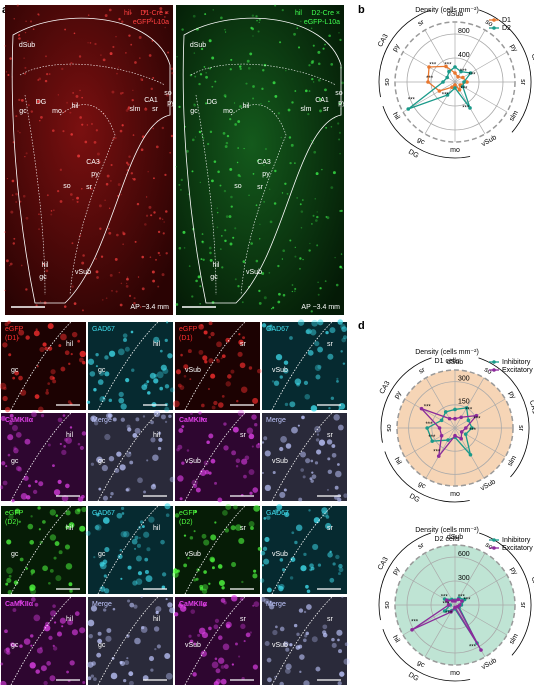 This screenshot has height=690, width=534. What do you see at coordinates (228, 111) in the screenshot?
I see `region-label: mo` at bounding box center [228, 111].